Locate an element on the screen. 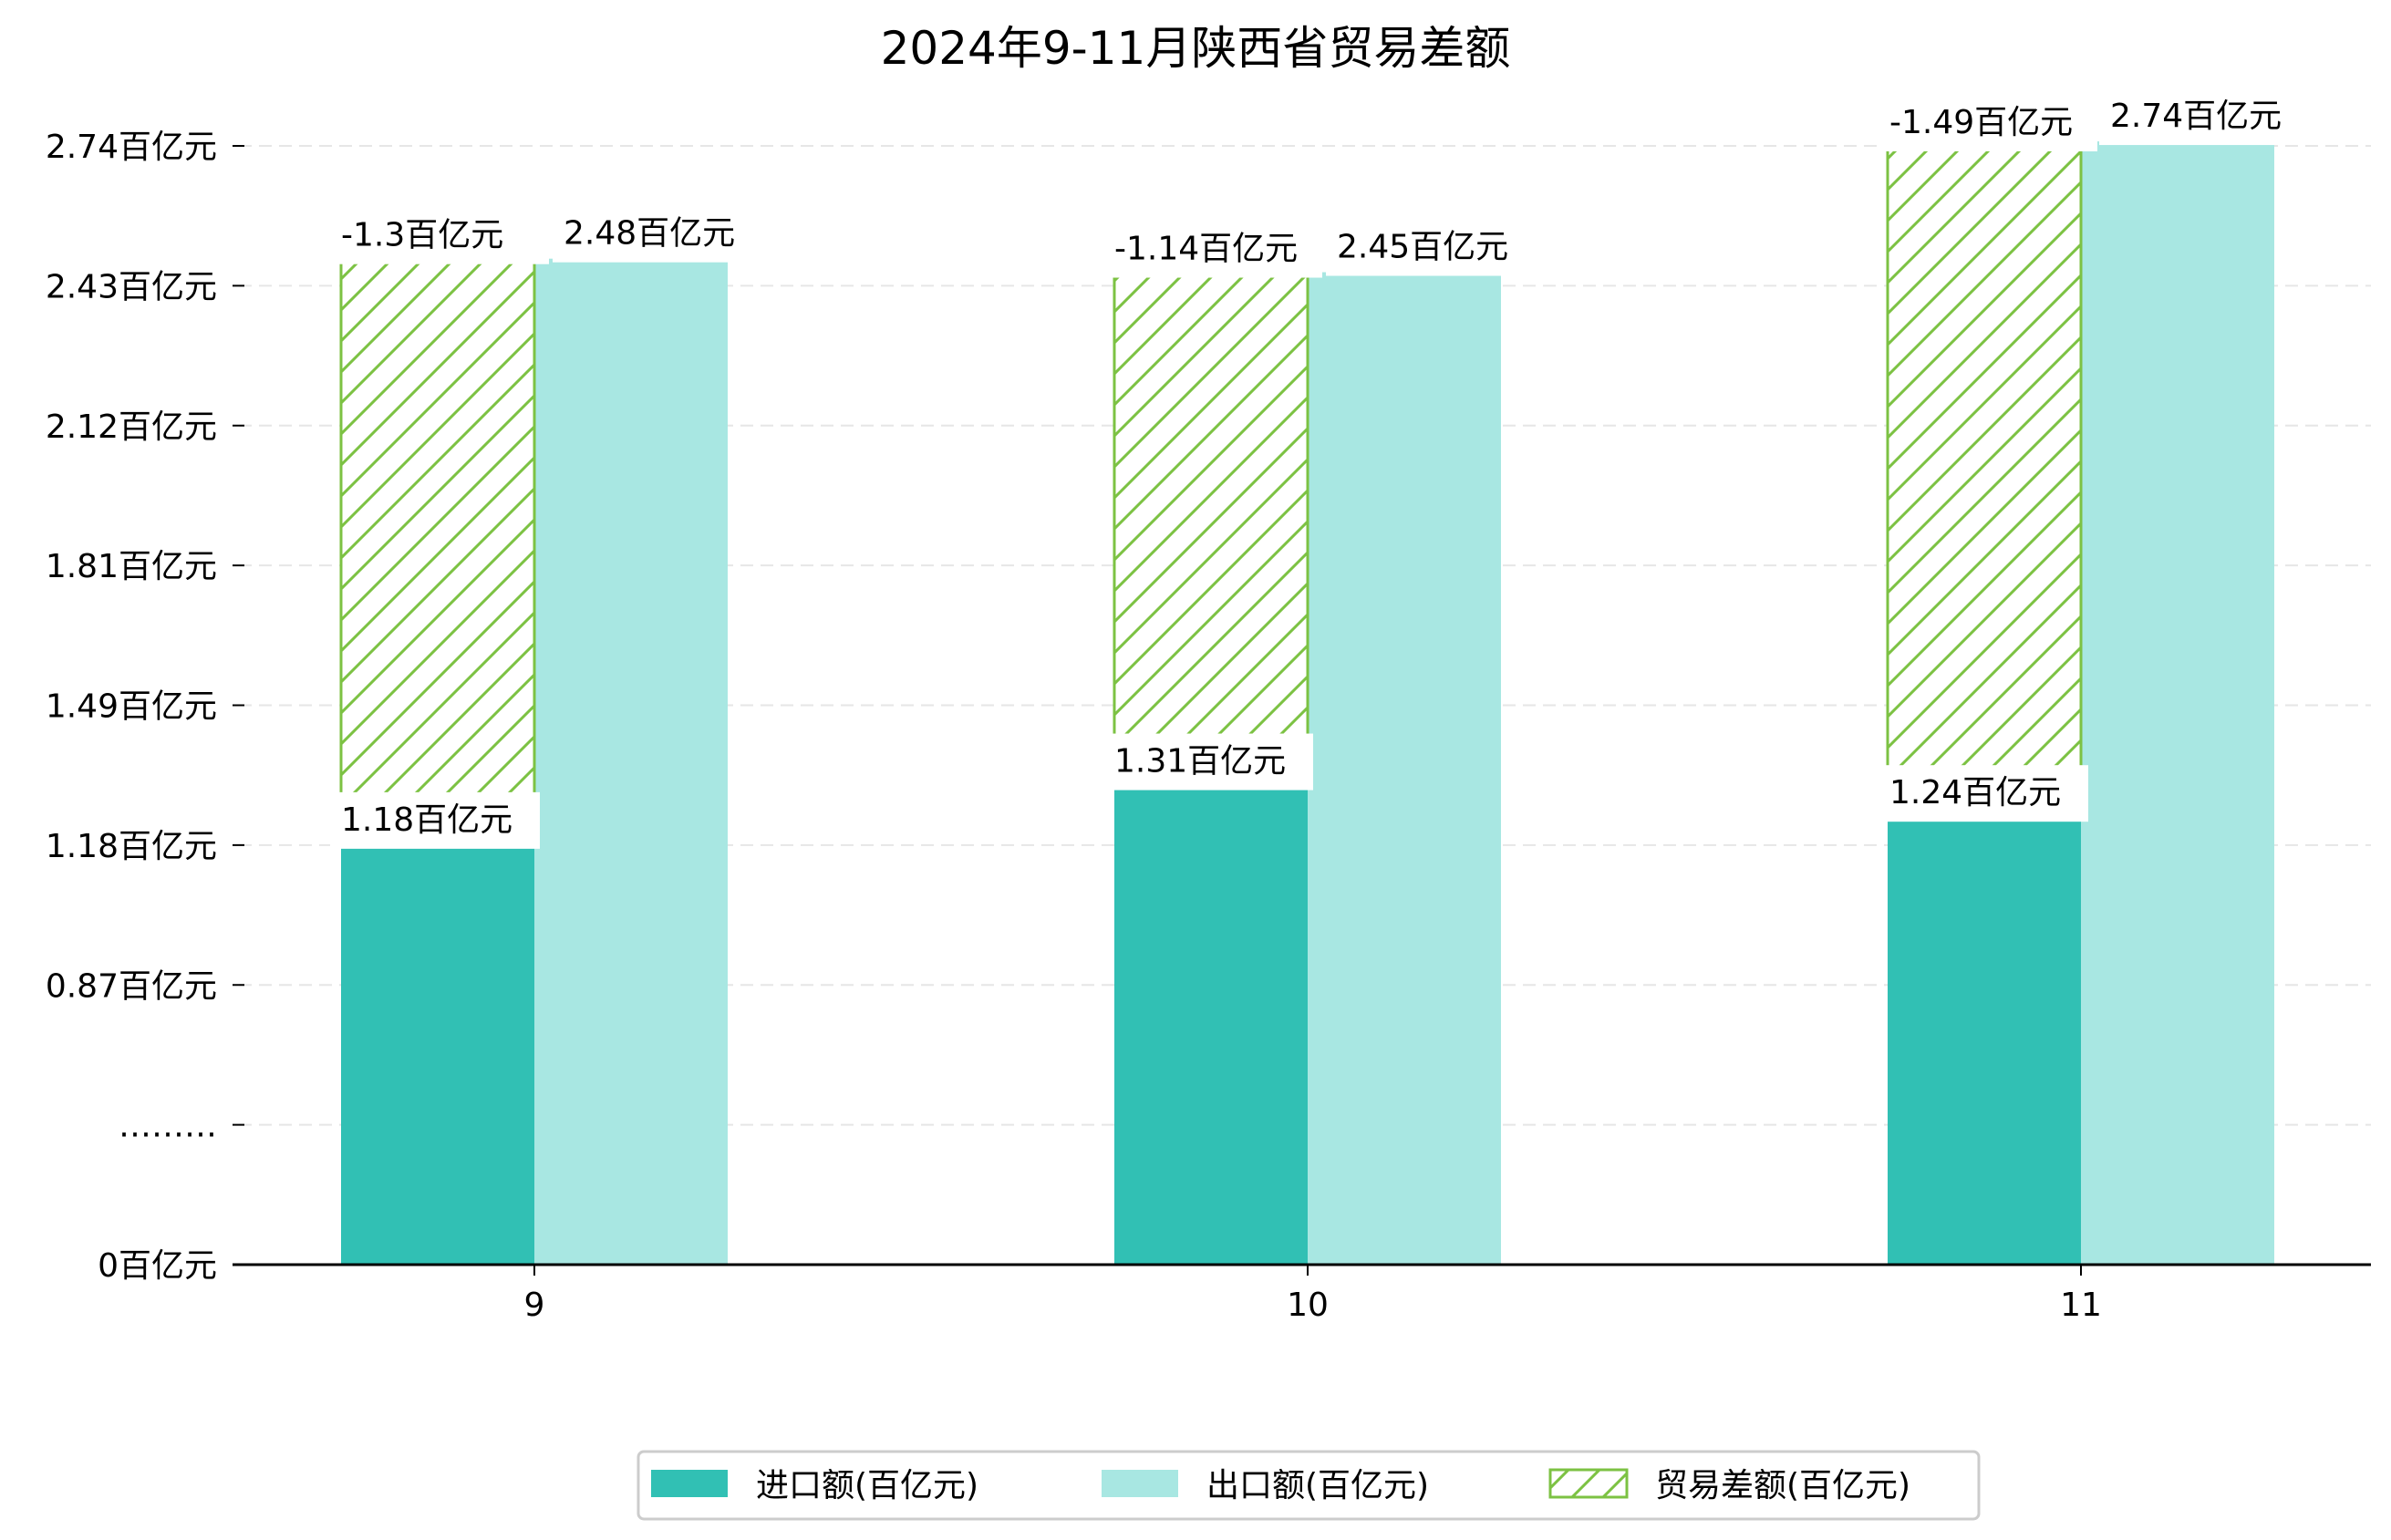 The image size is (2391, 1540). data-label: 2.45百亿元 is located at coordinates (1422, 248).